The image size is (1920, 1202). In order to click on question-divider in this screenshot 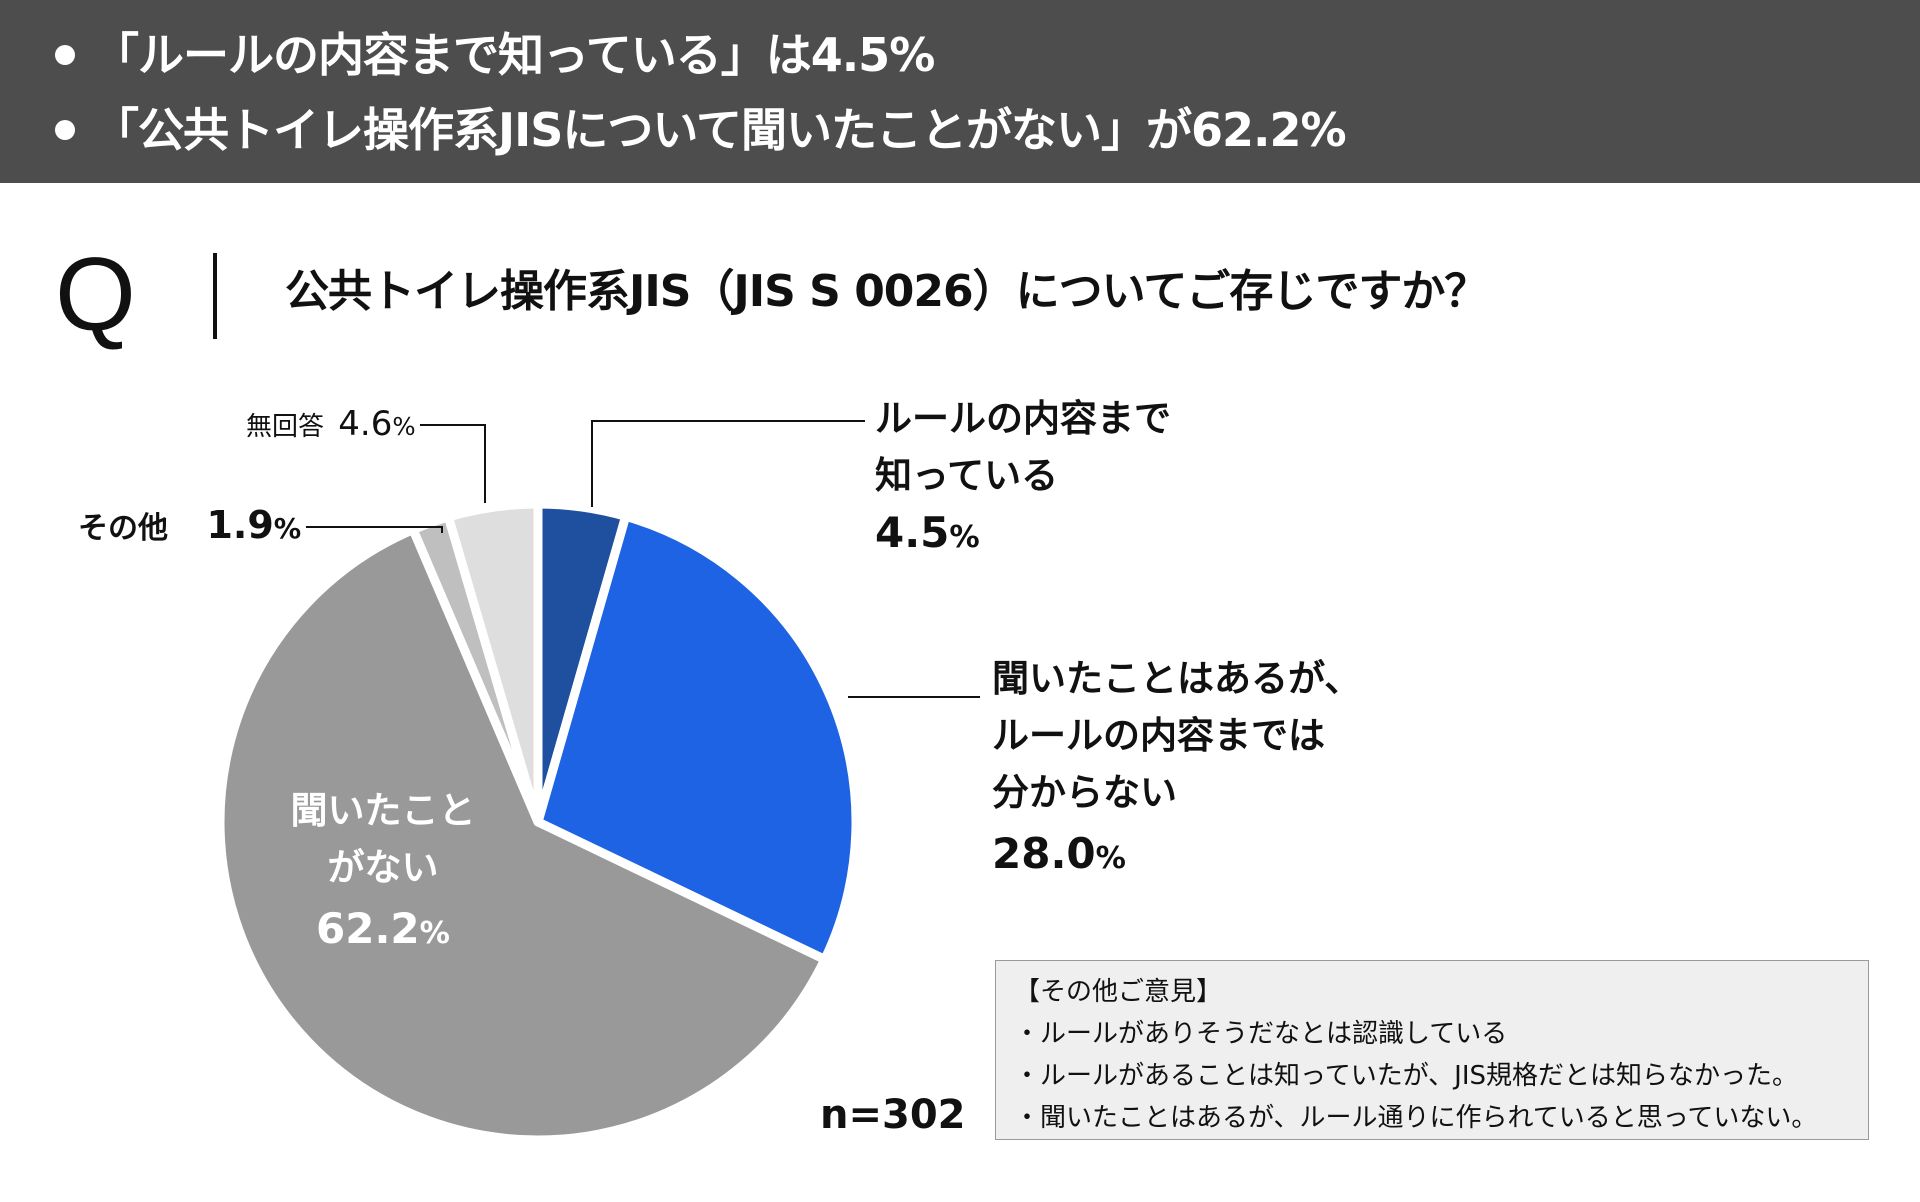, I will do `click(215, 296)`.